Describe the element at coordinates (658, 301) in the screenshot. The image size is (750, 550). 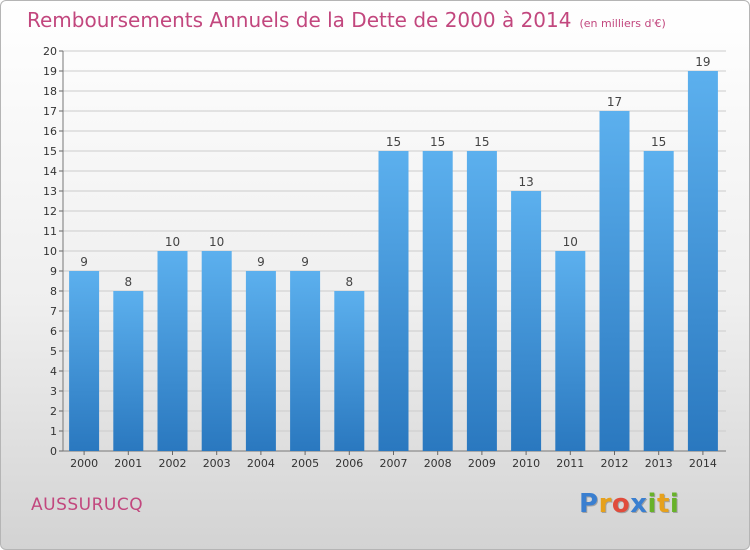
I see `bar-2013` at that location.